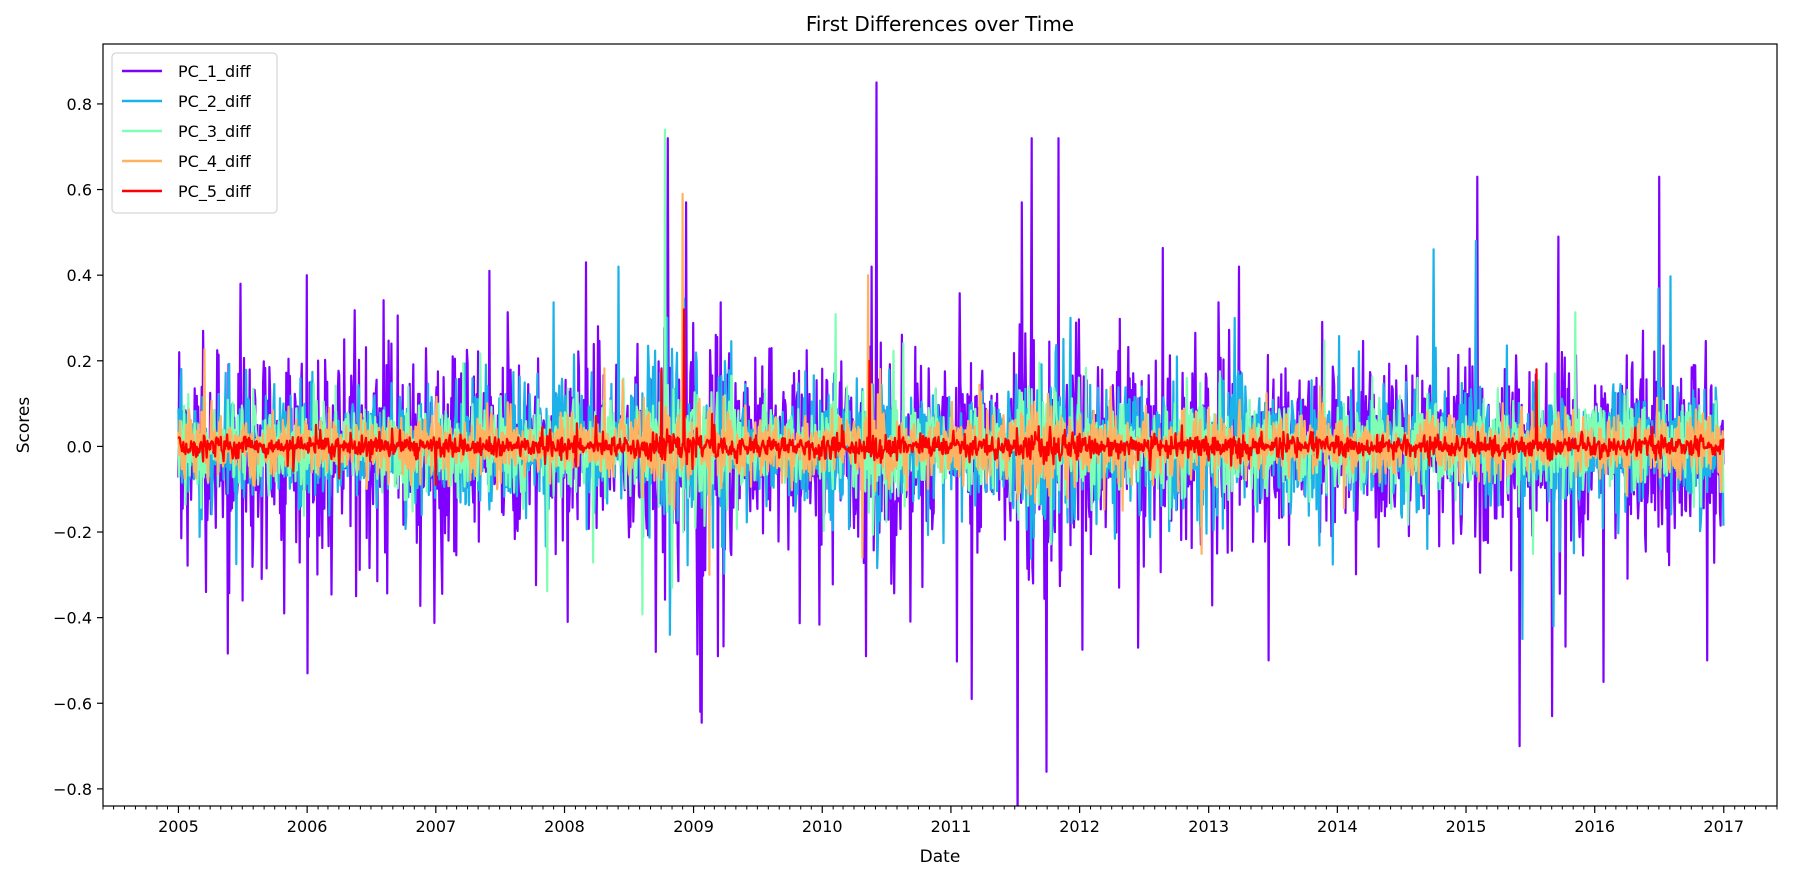  Describe the element at coordinates (24, 425) in the screenshot. I see `y-axis-label: Scores` at that location.